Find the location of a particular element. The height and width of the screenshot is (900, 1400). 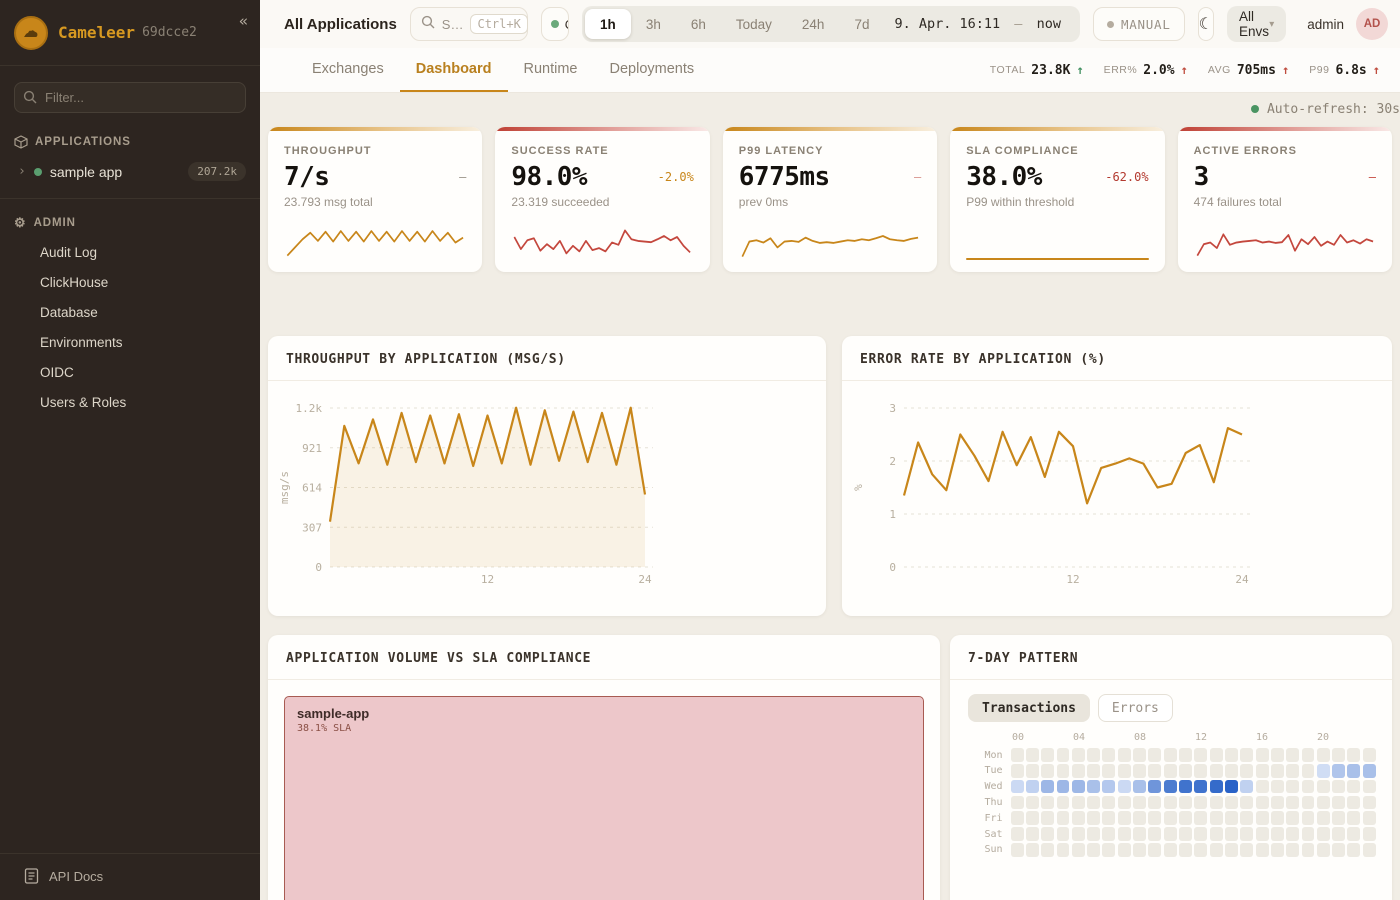

throughput-chart: 1.2k 921 614 307 0 12 24 msg/s is located at coordinates (547, 498).